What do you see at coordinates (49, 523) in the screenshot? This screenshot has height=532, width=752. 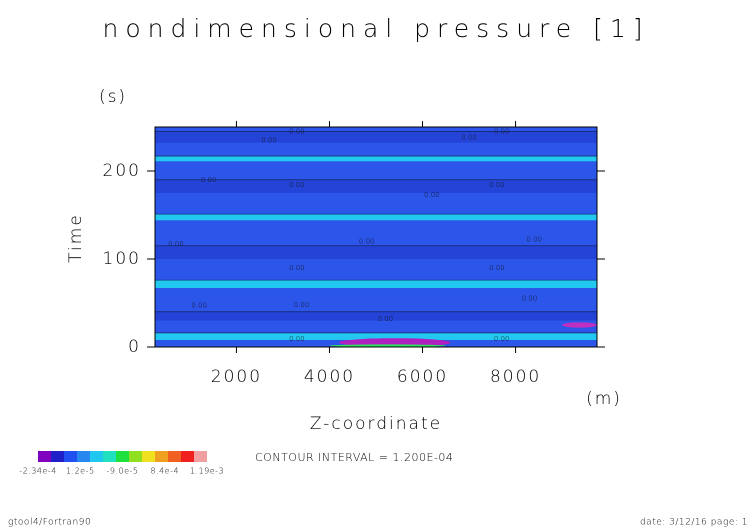 I see `footer-left: gtool4/Fortran90` at bounding box center [49, 523].